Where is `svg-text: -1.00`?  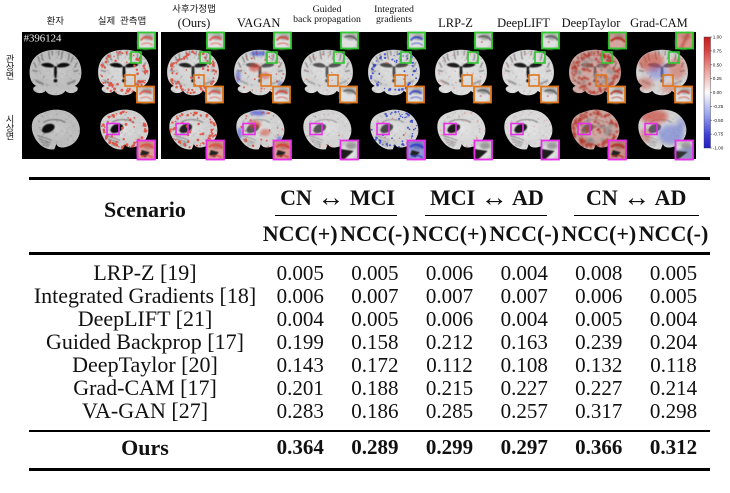 svg-text: -1.00 is located at coordinates (718, 148).